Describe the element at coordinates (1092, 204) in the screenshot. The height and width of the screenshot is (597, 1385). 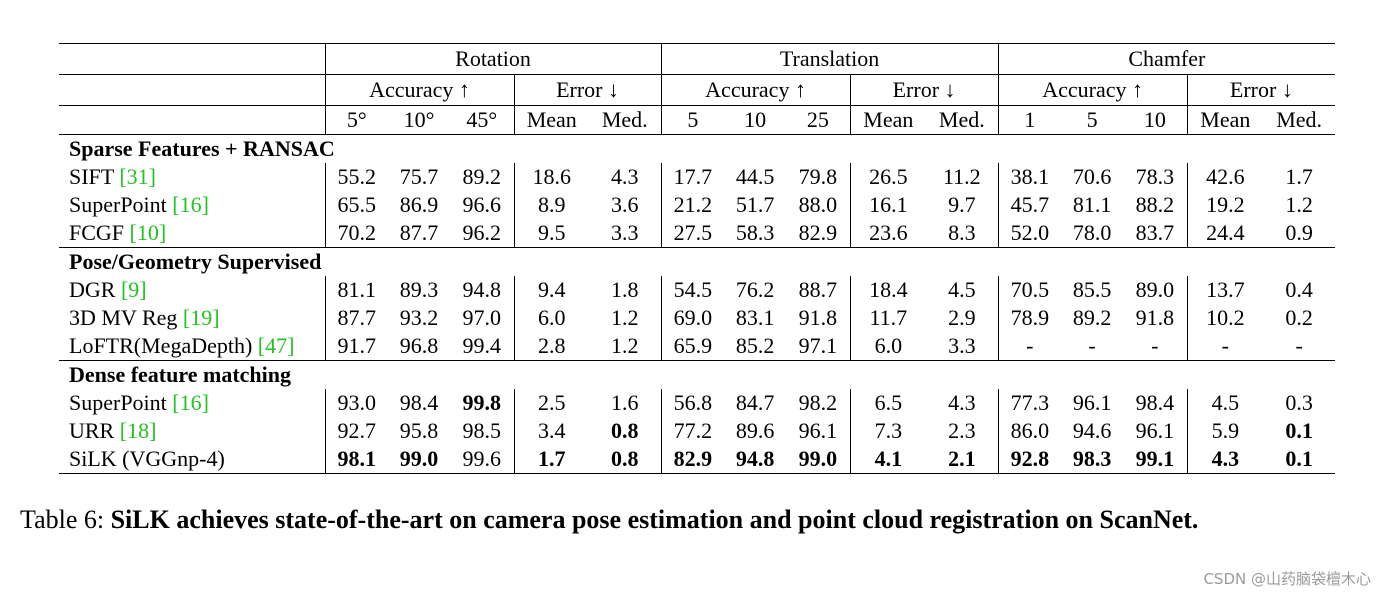
I see `value-cell: 81.1` at that location.